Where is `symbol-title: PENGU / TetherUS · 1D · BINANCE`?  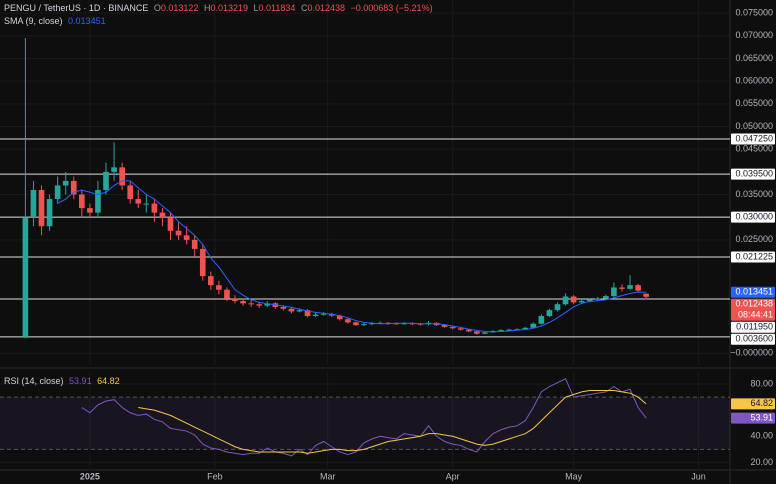
symbol-title: PENGU / TetherUS · 1D · BINANCE is located at coordinates (76, 8).